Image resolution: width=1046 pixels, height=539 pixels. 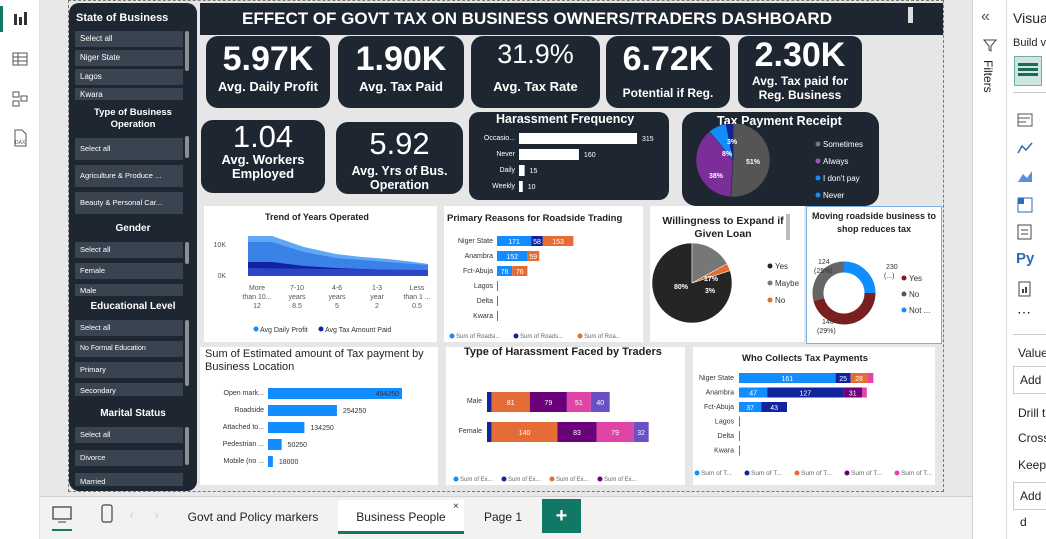 I want to click on active-view-indicator, so click(x=1, y=19).